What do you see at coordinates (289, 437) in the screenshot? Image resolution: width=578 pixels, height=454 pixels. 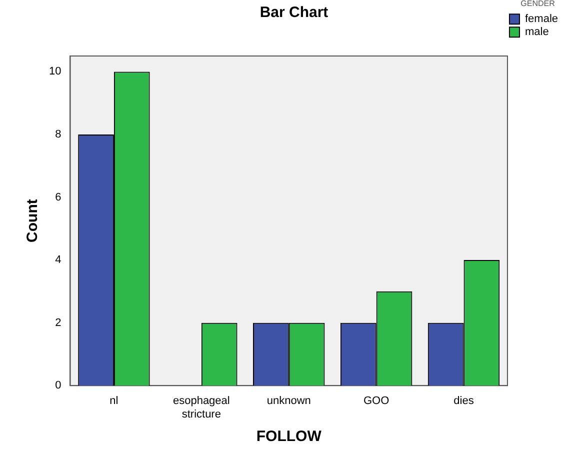 I see `x-axis-title: FOLLOW` at bounding box center [289, 437].